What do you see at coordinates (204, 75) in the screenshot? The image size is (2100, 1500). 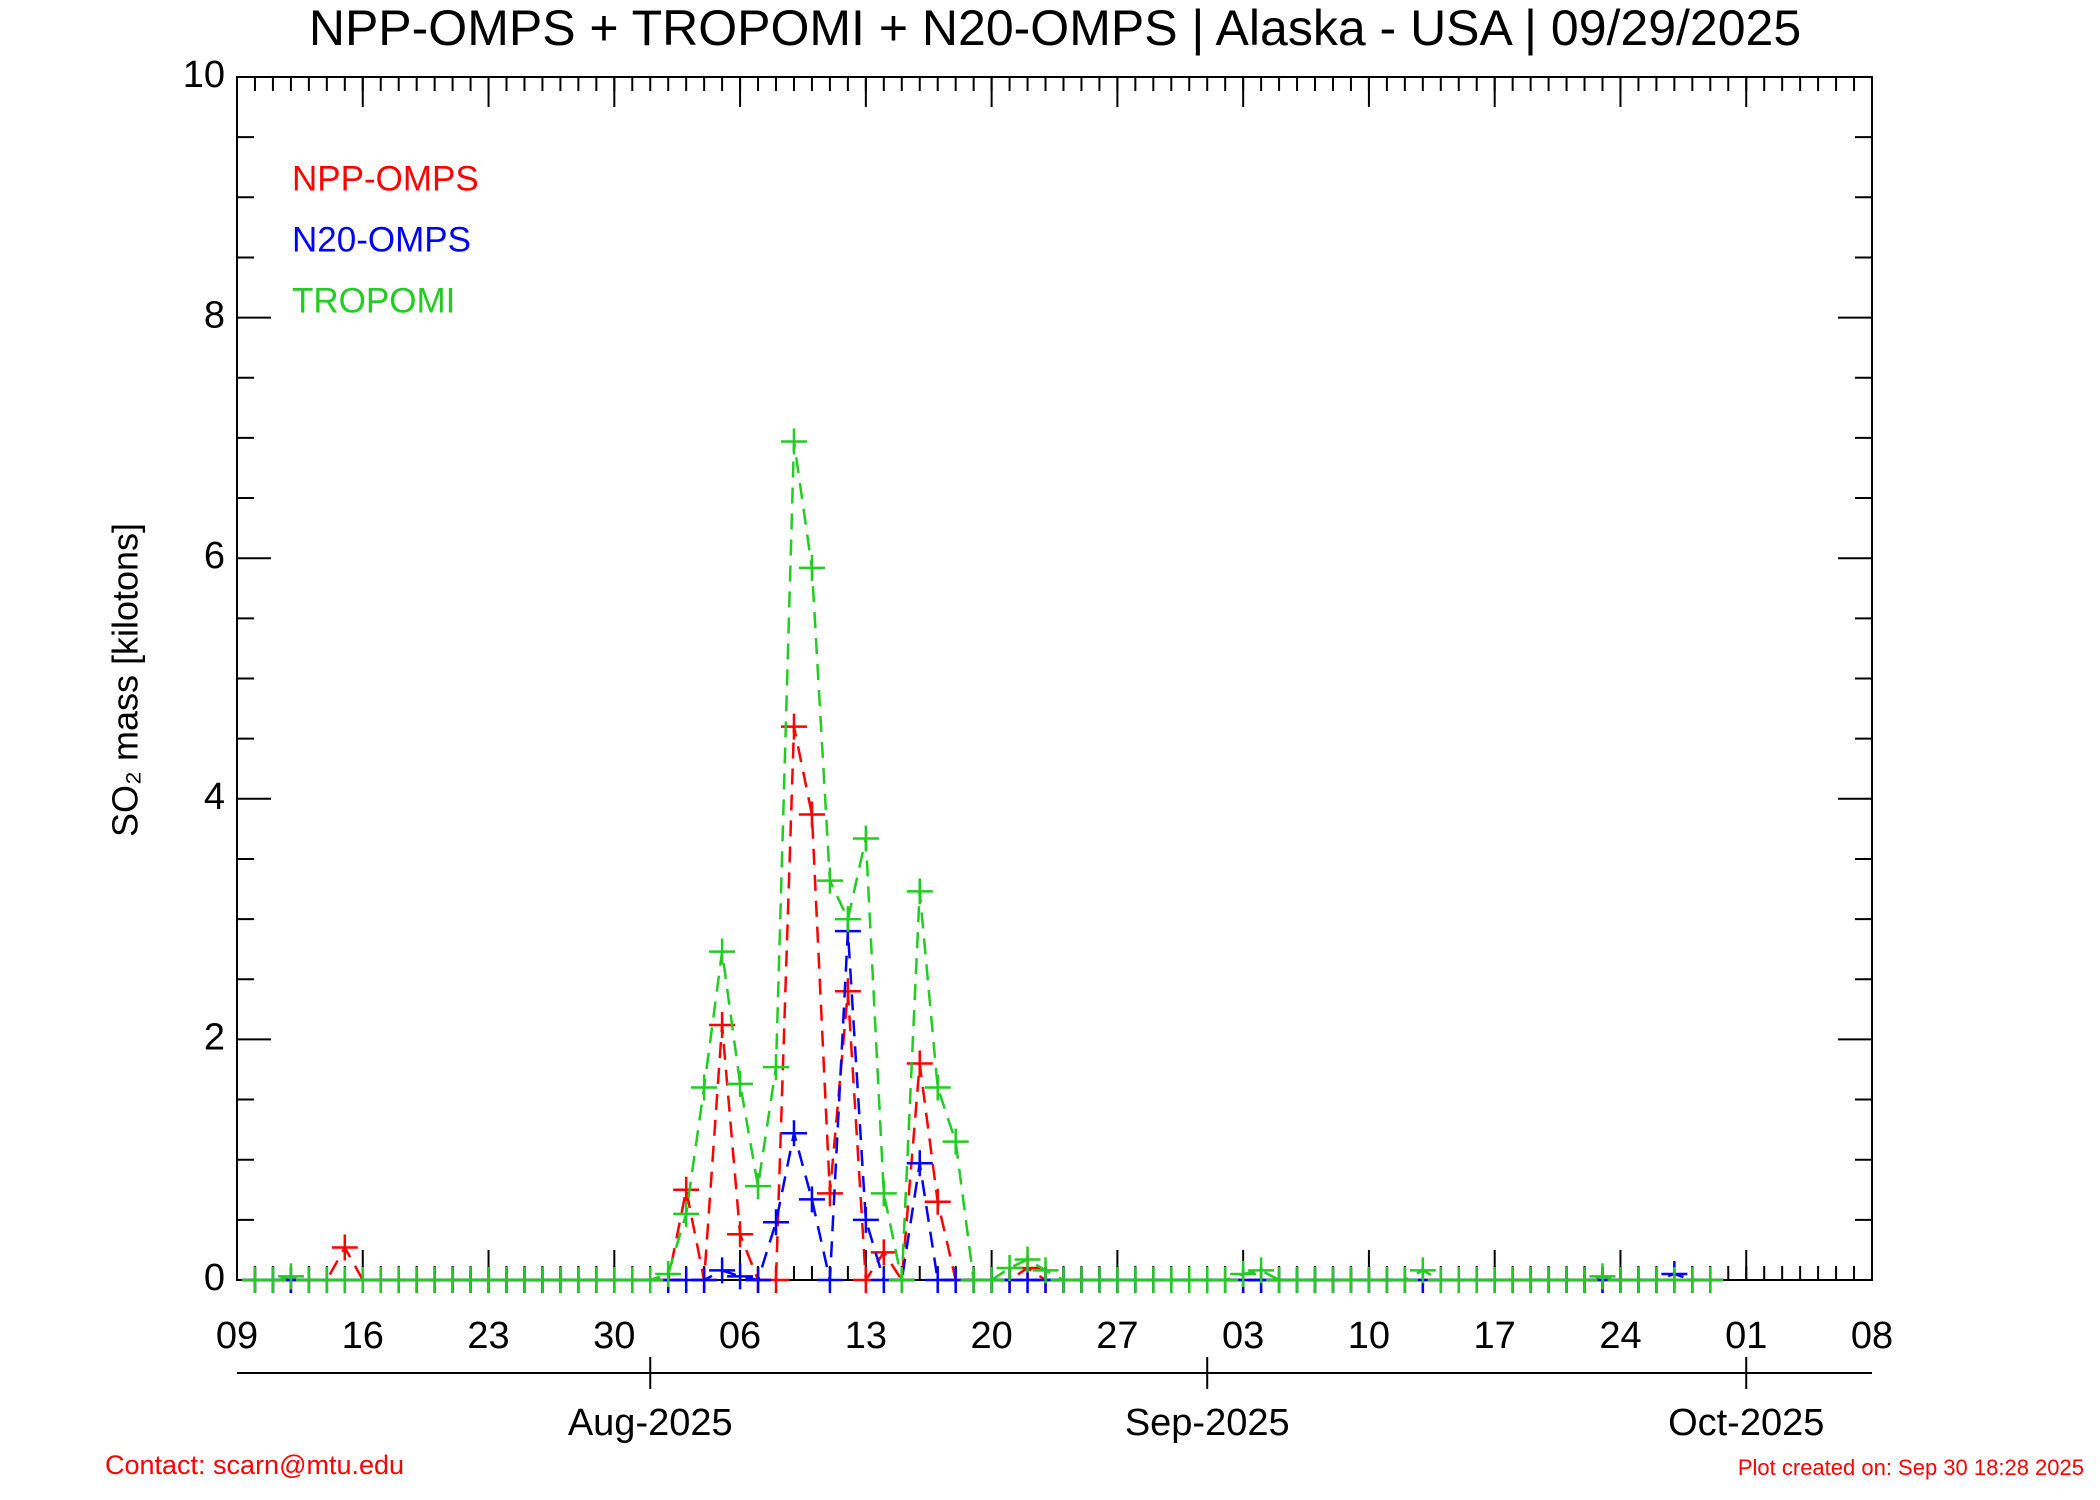 I see `y-tick-label: 10` at bounding box center [204, 75].